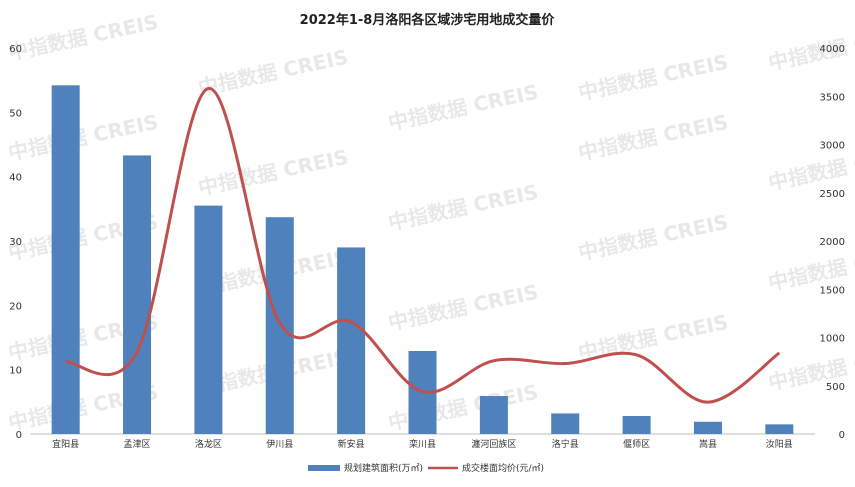  Describe the element at coordinates (208, 444) in the screenshot. I see `category-label: 洛龙区` at that location.